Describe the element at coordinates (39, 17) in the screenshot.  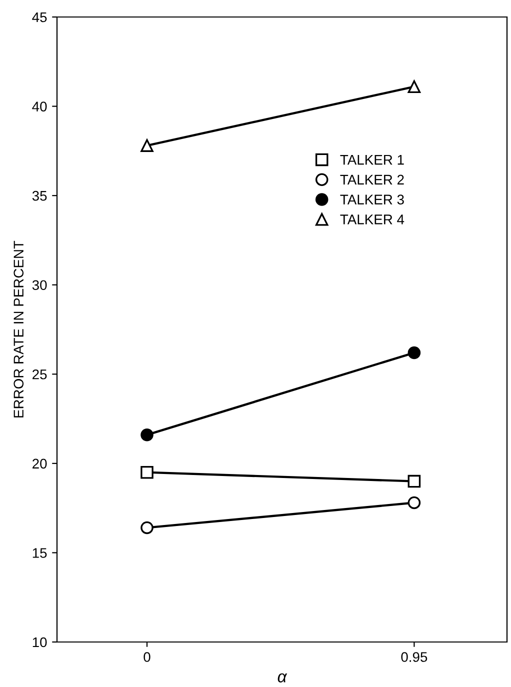
I see `y-tick-label: 45` at that location.